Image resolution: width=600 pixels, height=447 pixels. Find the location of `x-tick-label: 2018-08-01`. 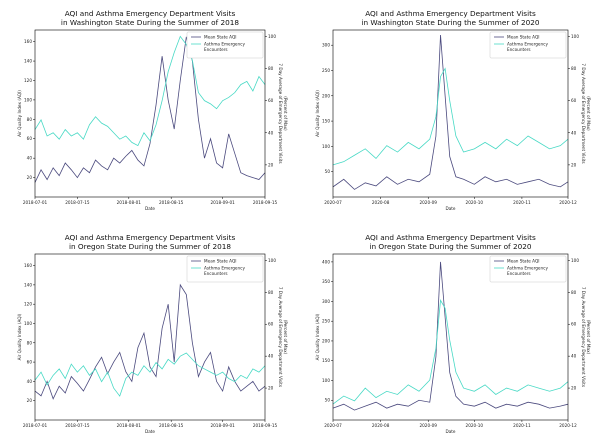

x-tick-label: 2018-08-01 is located at coordinates (129, 425).